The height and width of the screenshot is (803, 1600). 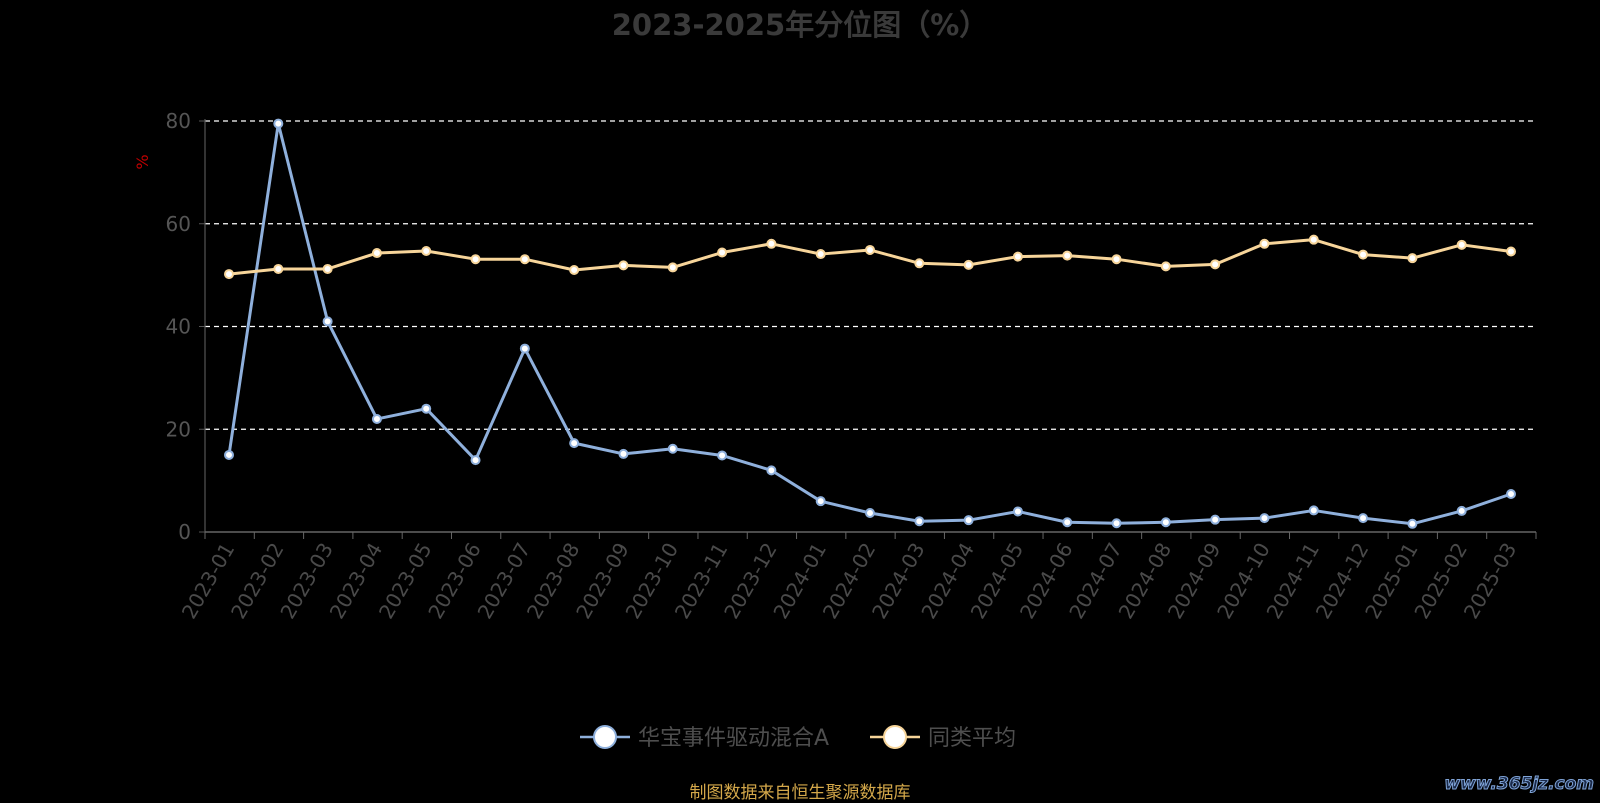 What do you see at coordinates (184, 532) in the screenshot?
I see `y-tick-label: 0` at bounding box center [184, 532].